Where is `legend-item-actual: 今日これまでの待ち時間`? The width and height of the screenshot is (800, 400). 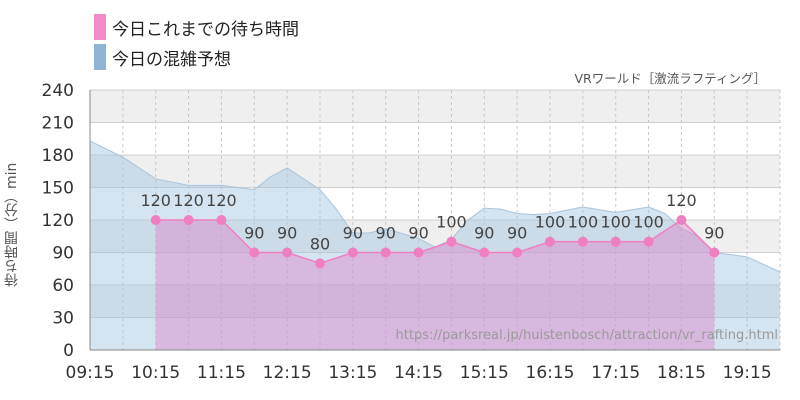
legend-item-actual: 今日これまでの待ち時間 is located at coordinates (196, 27).